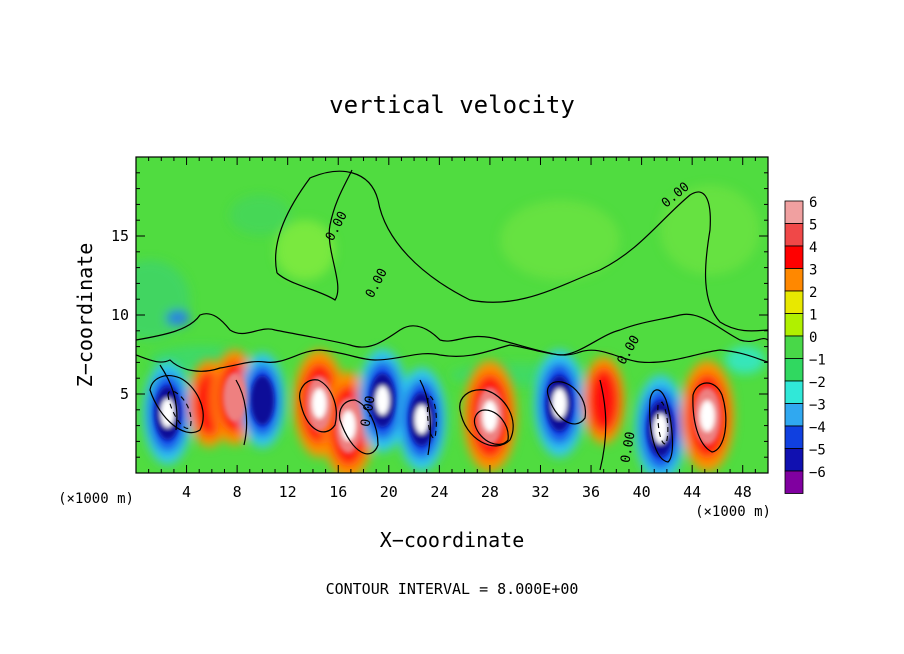 This screenshot has width=904, height=654. What do you see at coordinates (813, 293) in the screenshot?
I see `colorbar-label: 2` at bounding box center [813, 293].